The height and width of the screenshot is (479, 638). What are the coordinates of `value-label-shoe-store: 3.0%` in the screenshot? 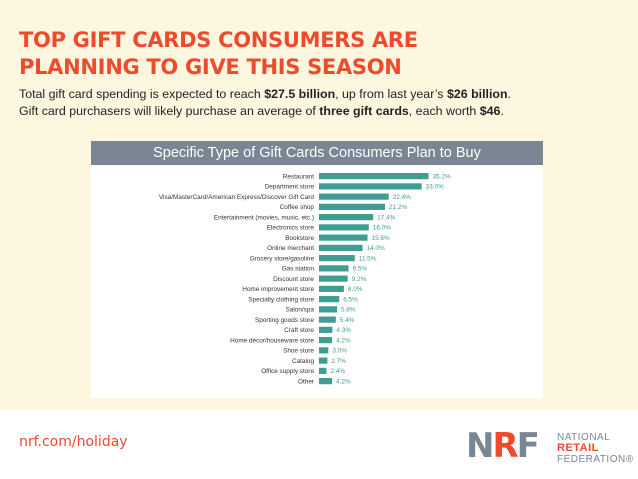 It's located at (339, 351).